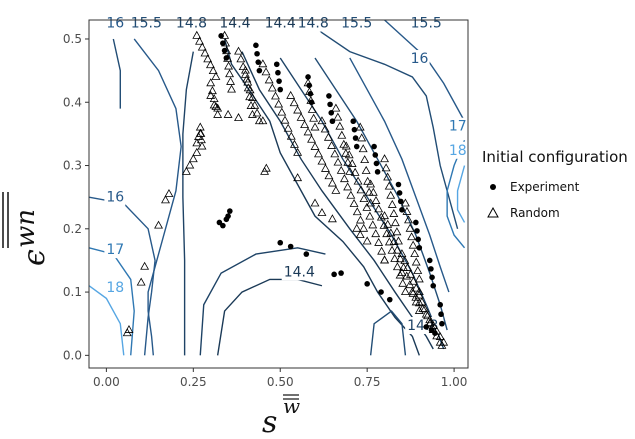 Image resolution: width=635 pixels, height=439 pixels. What do you see at coordinates (193, 382) in the screenshot?
I see `x-tick-label: 0.25` at bounding box center [193, 382].